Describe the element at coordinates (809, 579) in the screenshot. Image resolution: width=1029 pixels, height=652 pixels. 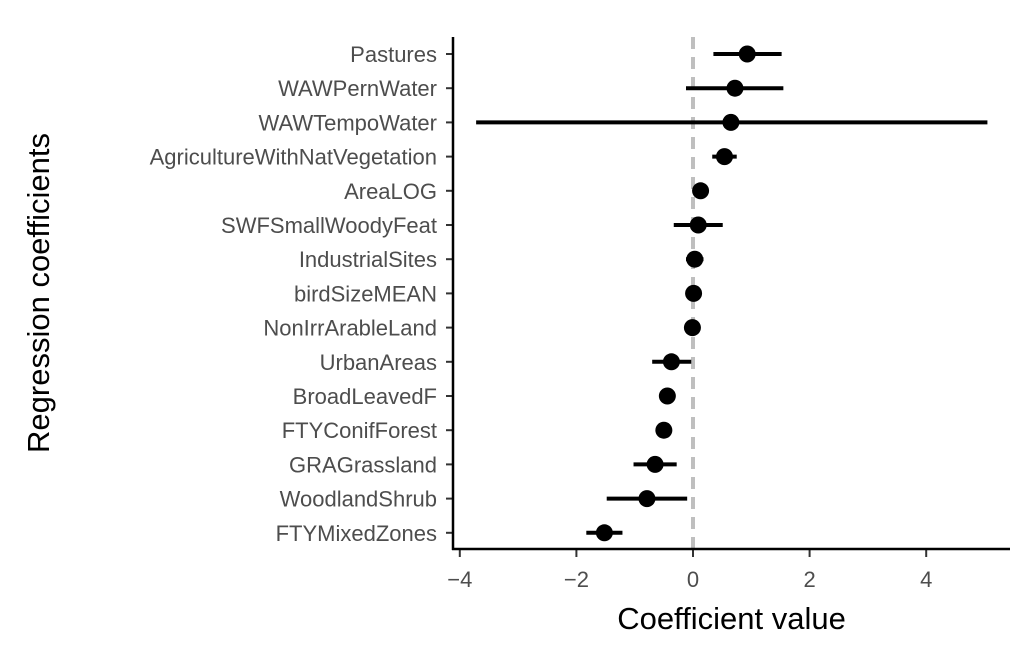
I see `x-tick-label: 2` at that location.